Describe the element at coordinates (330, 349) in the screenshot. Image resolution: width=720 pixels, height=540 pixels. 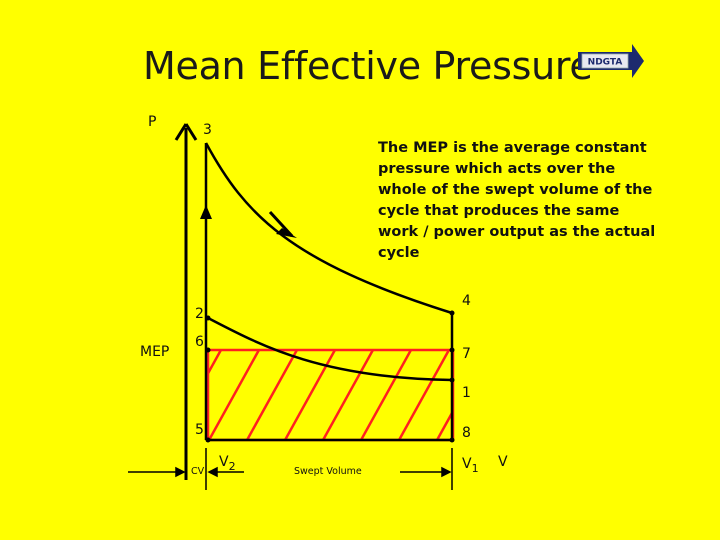
I see `compression-curve` at that location.